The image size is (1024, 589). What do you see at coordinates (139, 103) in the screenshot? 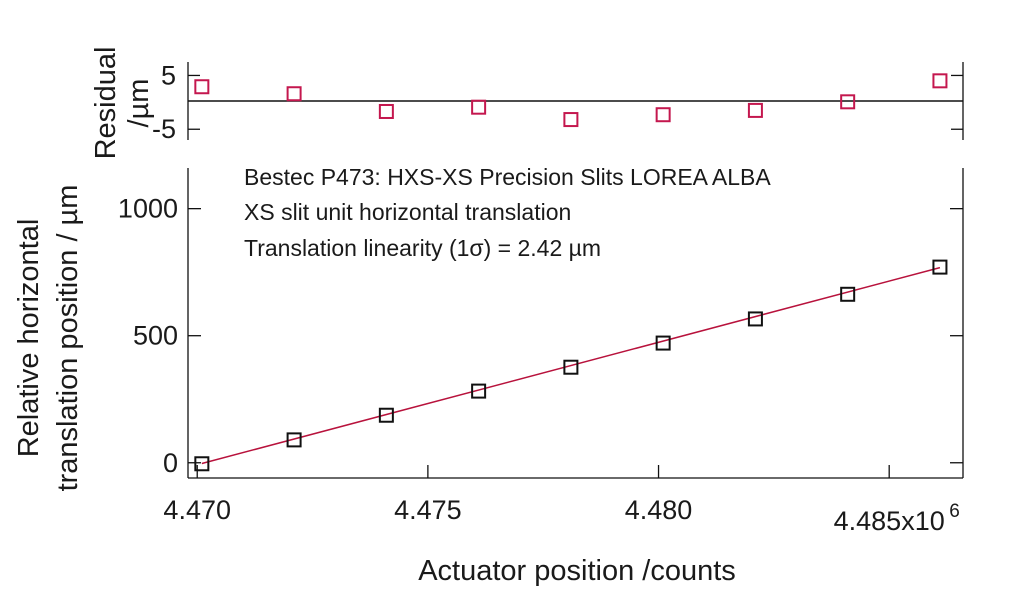
I see `residual-ylabel-line2: /µm` at bounding box center [139, 103].